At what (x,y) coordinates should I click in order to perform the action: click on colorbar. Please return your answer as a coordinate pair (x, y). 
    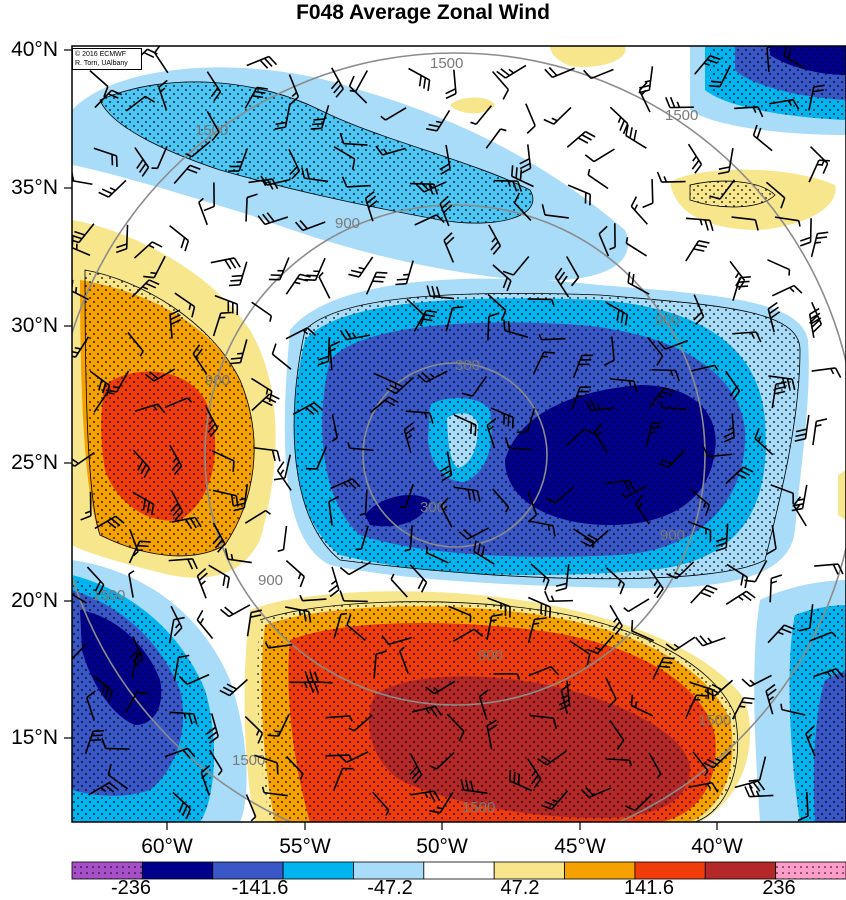
    Looking at the image, I should click on (458, 870).